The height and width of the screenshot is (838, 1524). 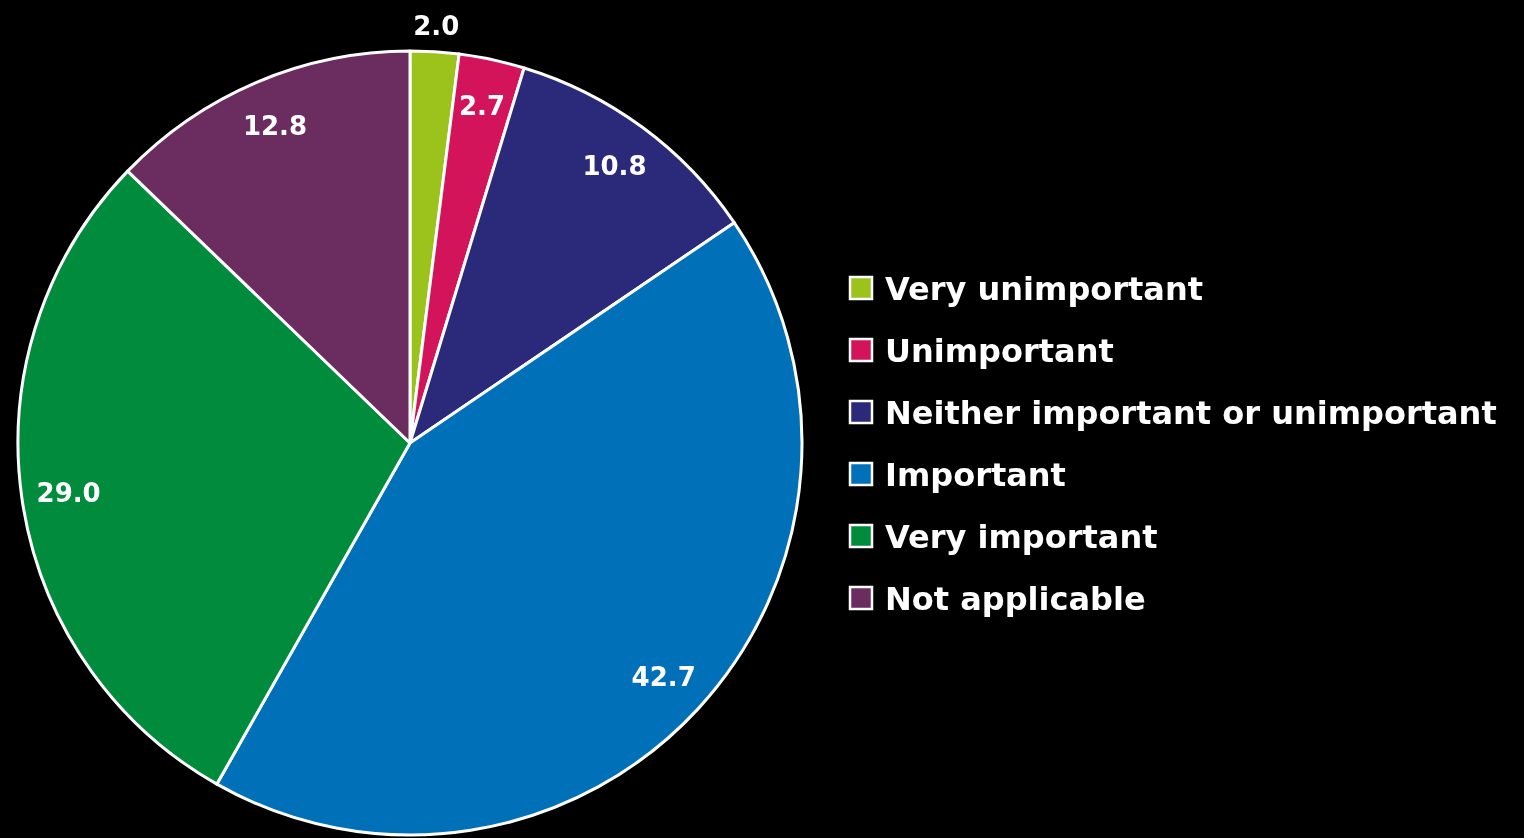 What do you see at coordinates (68, 493) in the screenshot?
I see `data-label: 29.0` at bounding box center [68, 493].